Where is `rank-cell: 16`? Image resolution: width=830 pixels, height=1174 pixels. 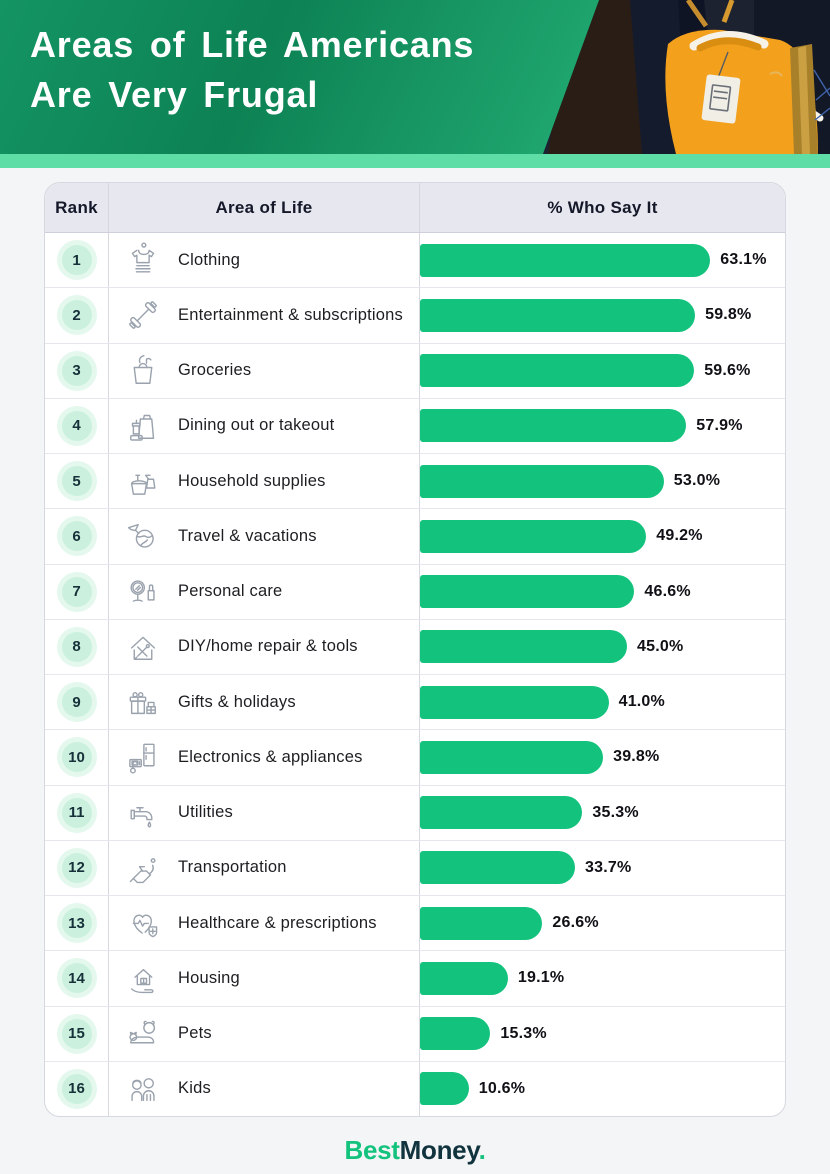
rank-cell: 16 is located at coordinates (77, 1088).